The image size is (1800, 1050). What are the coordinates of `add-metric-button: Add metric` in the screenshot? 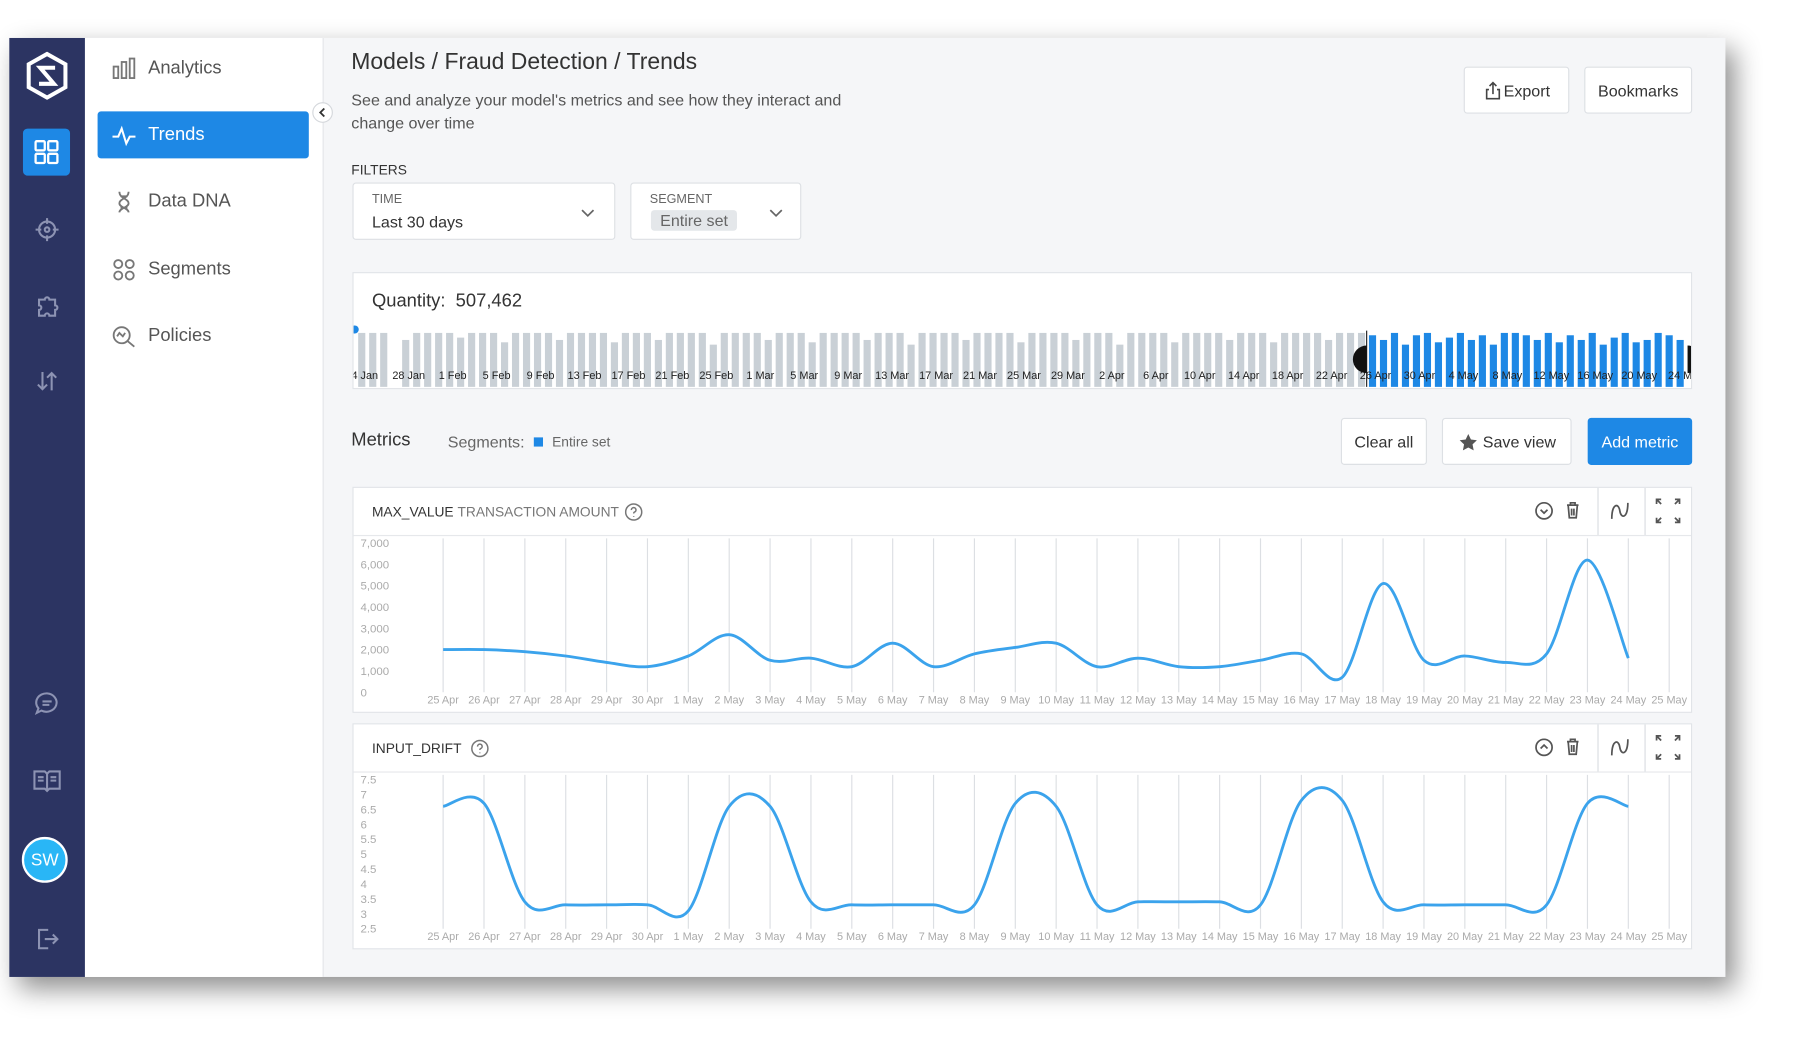 It's located at (1640, 441).